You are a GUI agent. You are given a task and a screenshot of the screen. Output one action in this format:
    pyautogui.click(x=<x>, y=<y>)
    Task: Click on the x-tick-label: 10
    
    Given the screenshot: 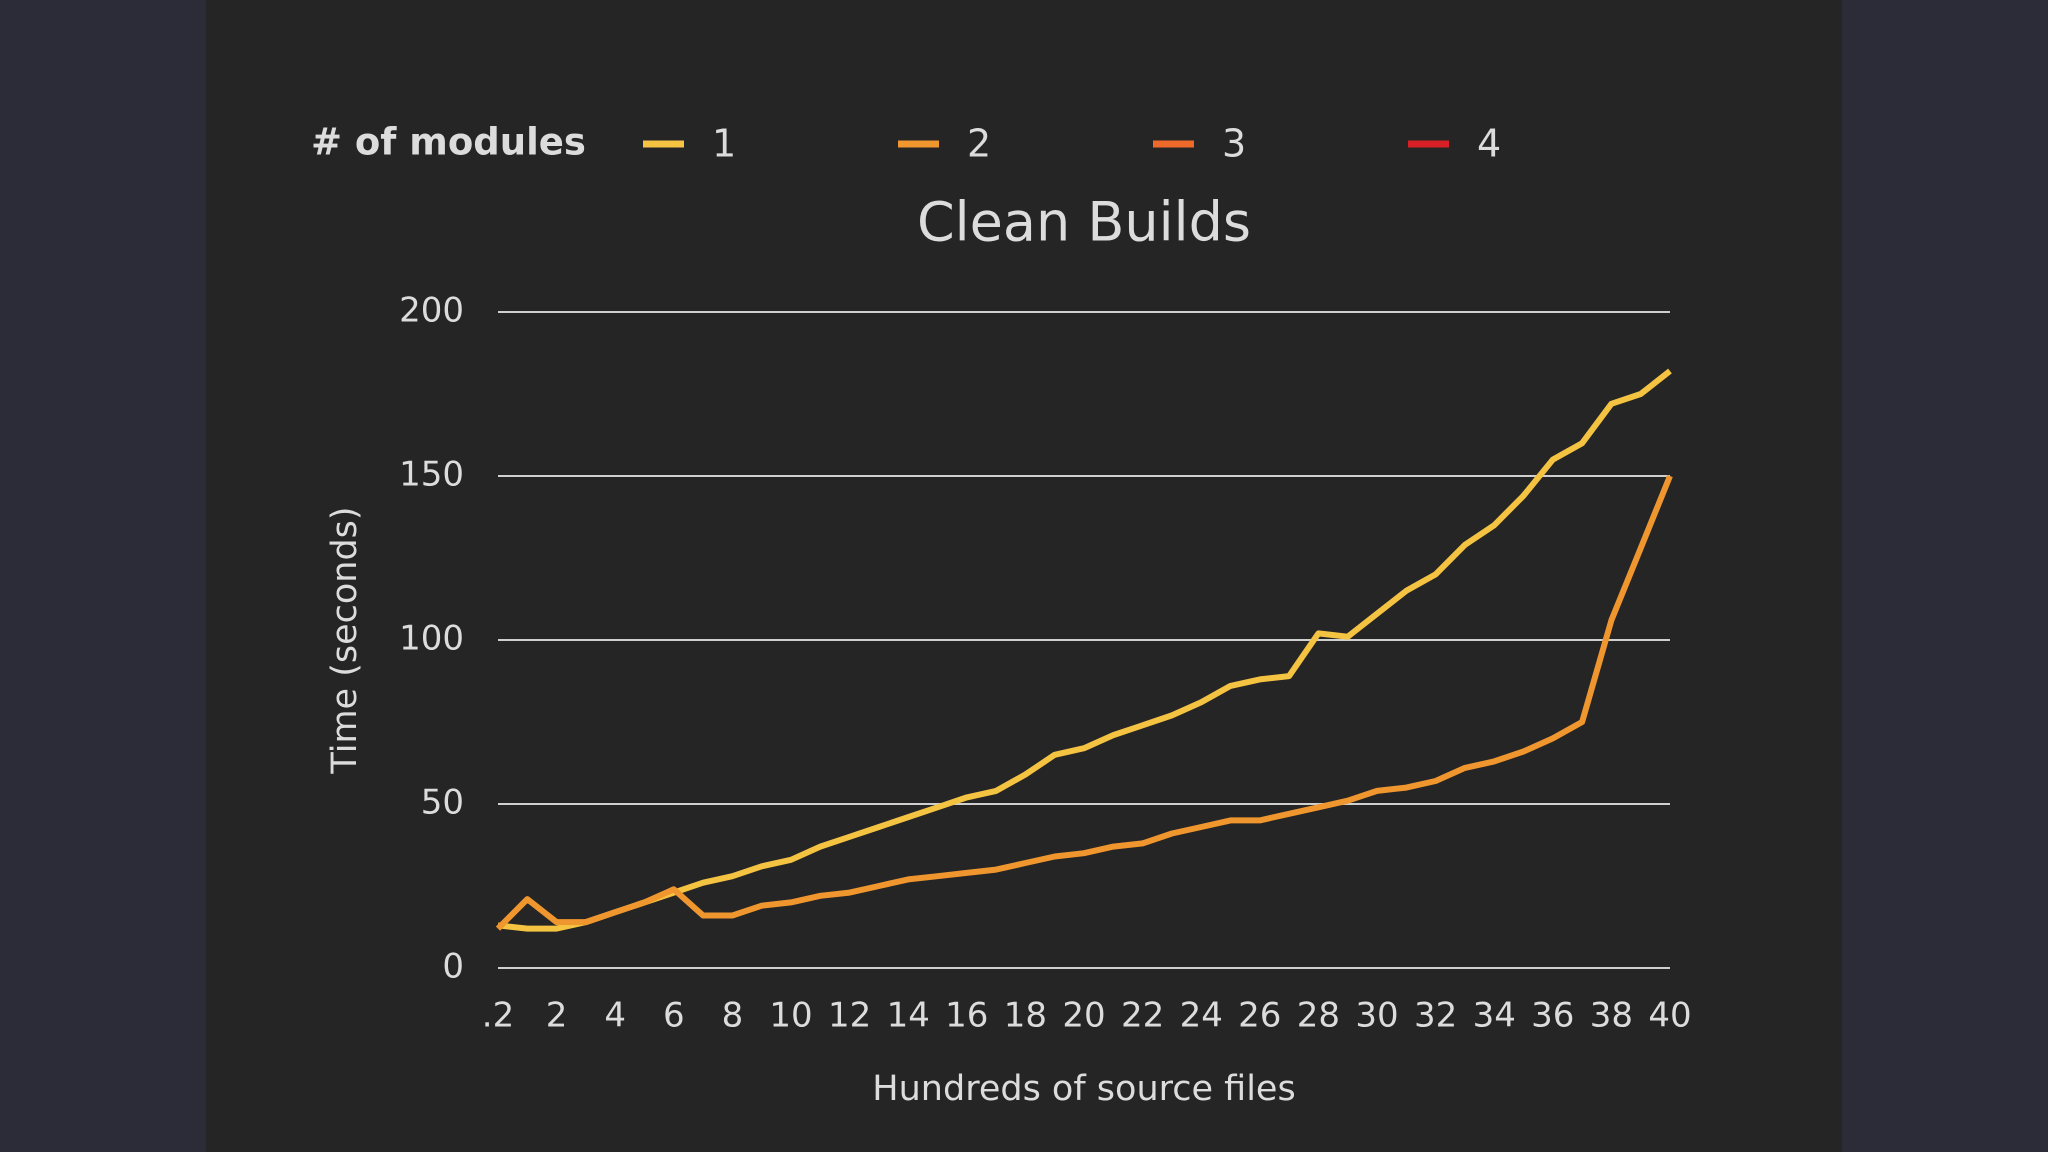 What is the action you would take?
    pyautogui.click(x=790, y=1016)
    